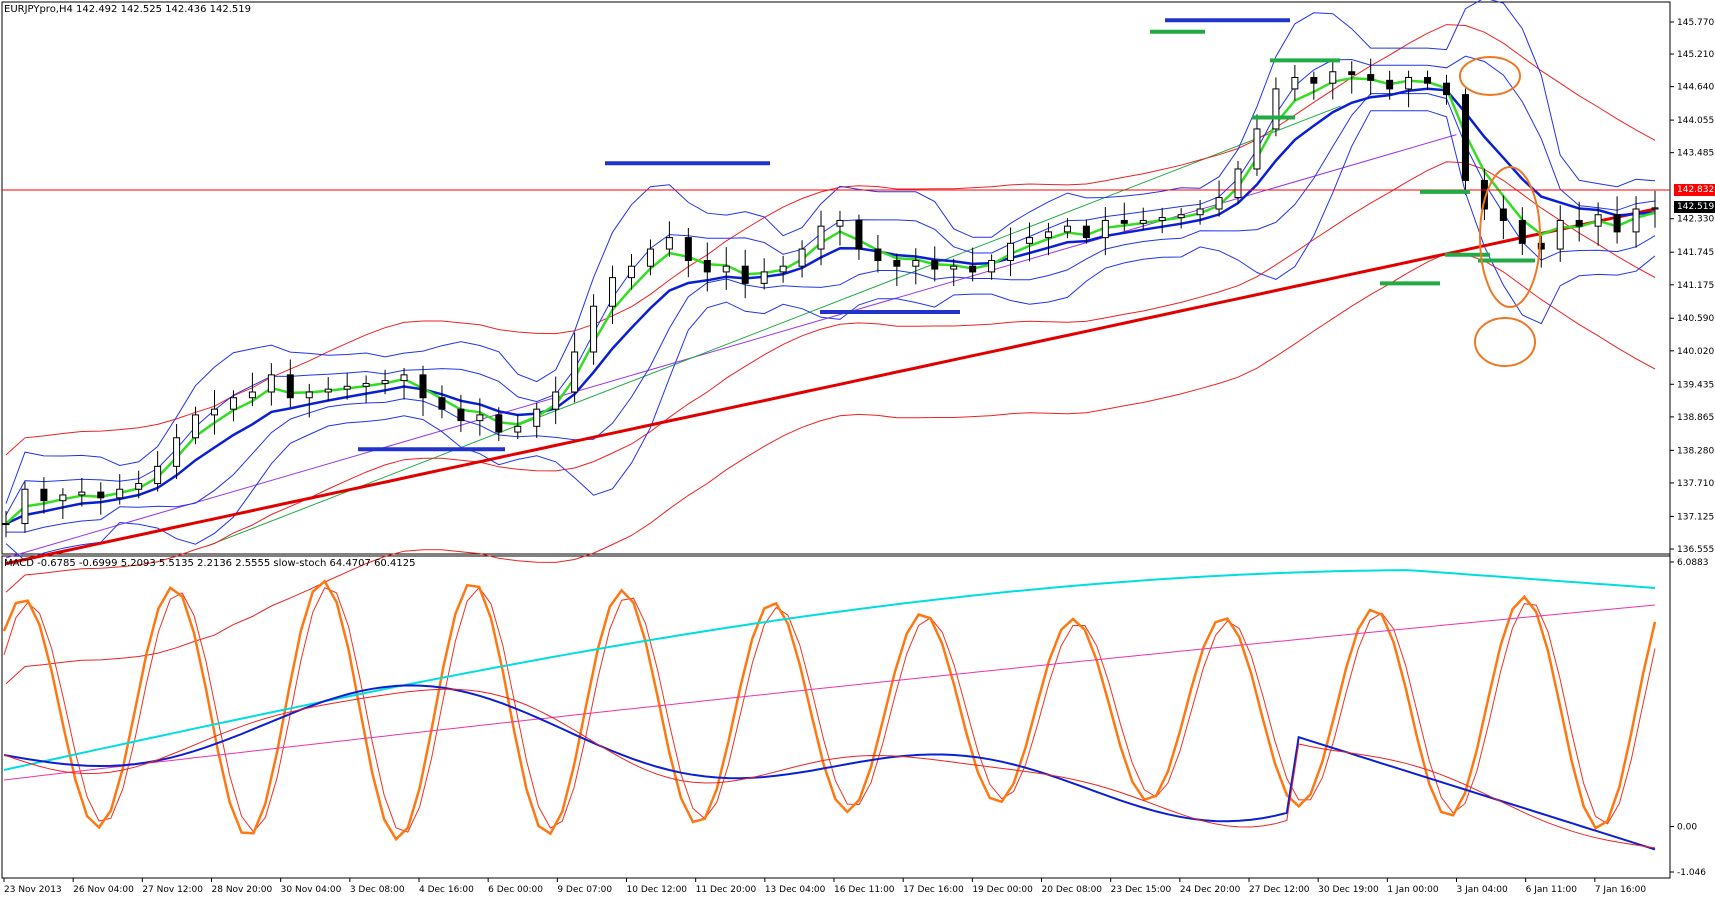  I want to click on indicator-tick-label: -1.046, so click(1691, 873).